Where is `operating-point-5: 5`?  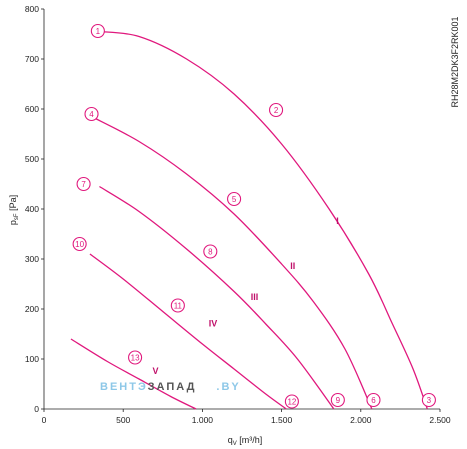 operating-point-5: 5 is located at coordinates (234, 199).